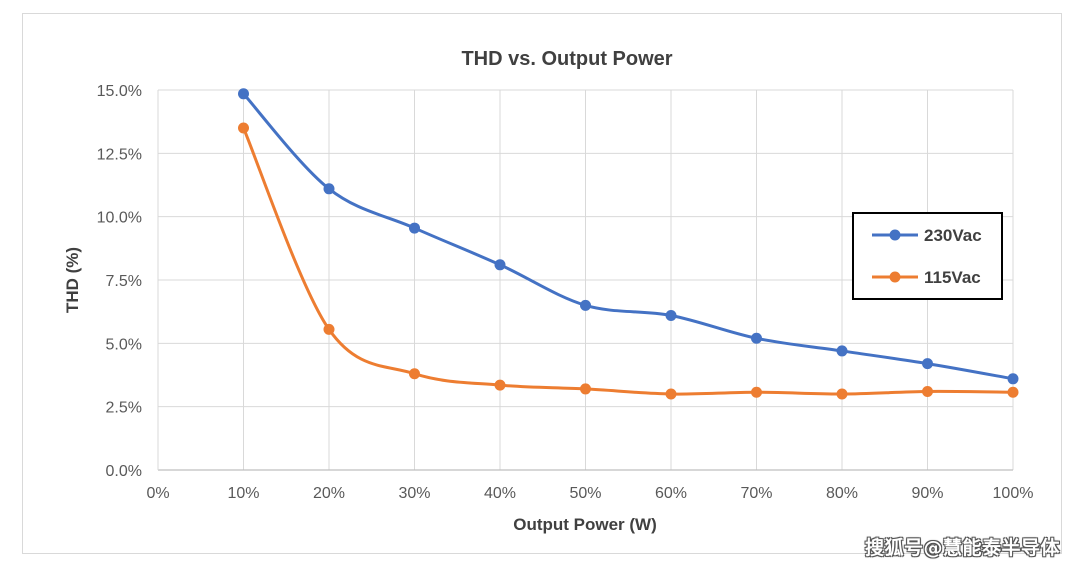 Image resolution: width=1084 pixels, height=569 pixels. I want to click on chart-title: THD vs. Output Power, so click(566, 59).